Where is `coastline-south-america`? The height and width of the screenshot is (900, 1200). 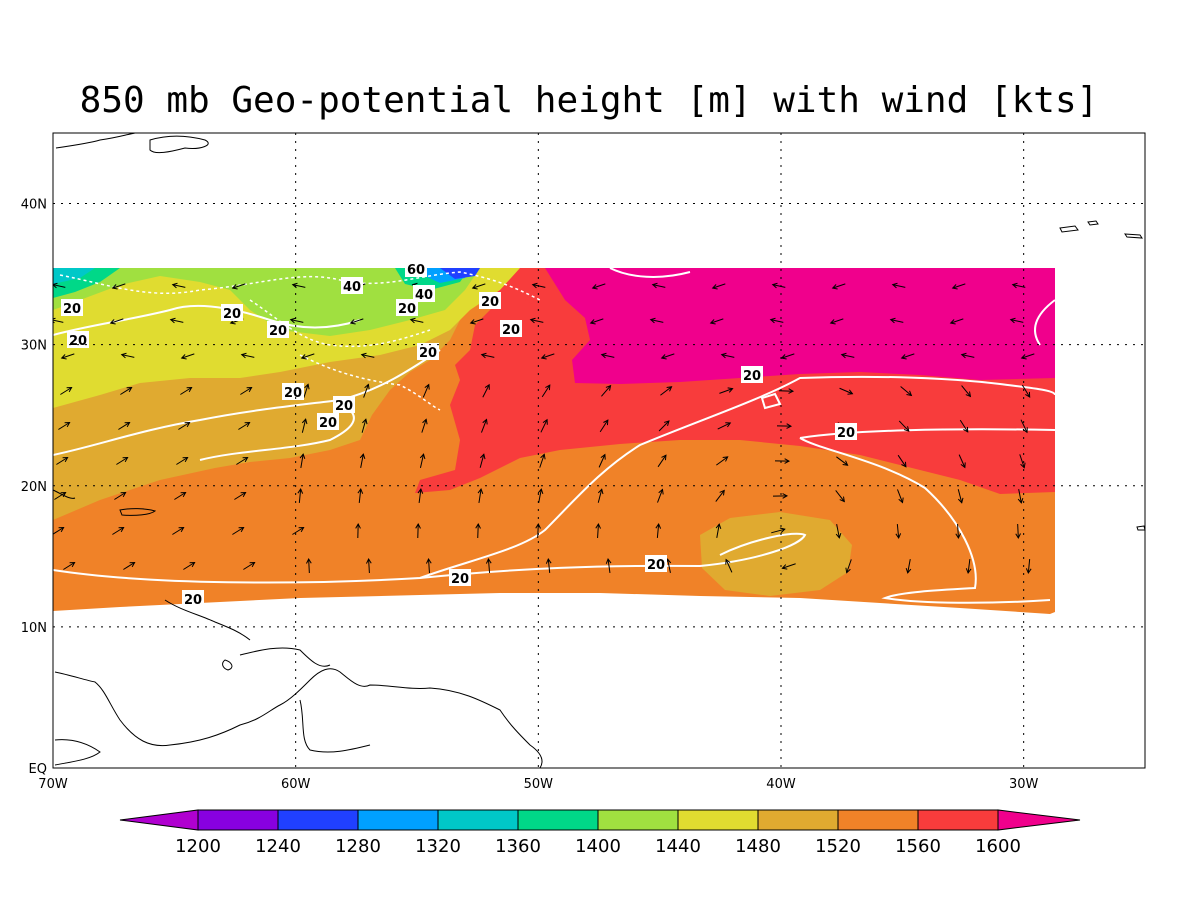
coastline-south-america is located at coordinates (298, 718).